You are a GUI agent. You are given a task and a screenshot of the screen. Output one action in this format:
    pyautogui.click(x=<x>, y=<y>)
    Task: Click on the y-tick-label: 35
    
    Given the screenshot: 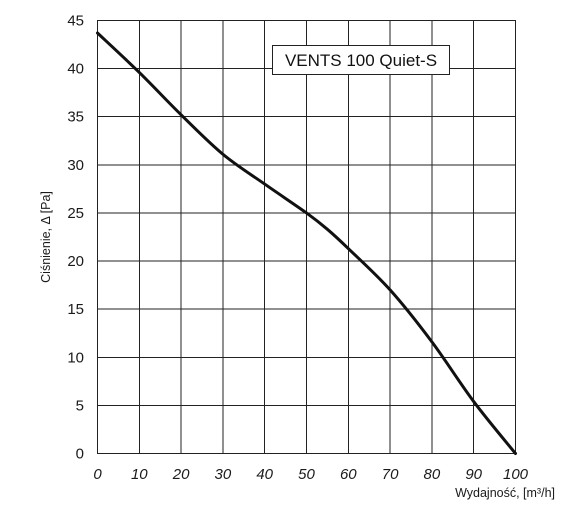 What is the action you would take?
    pyautogui.click(x=75, y=117)
    